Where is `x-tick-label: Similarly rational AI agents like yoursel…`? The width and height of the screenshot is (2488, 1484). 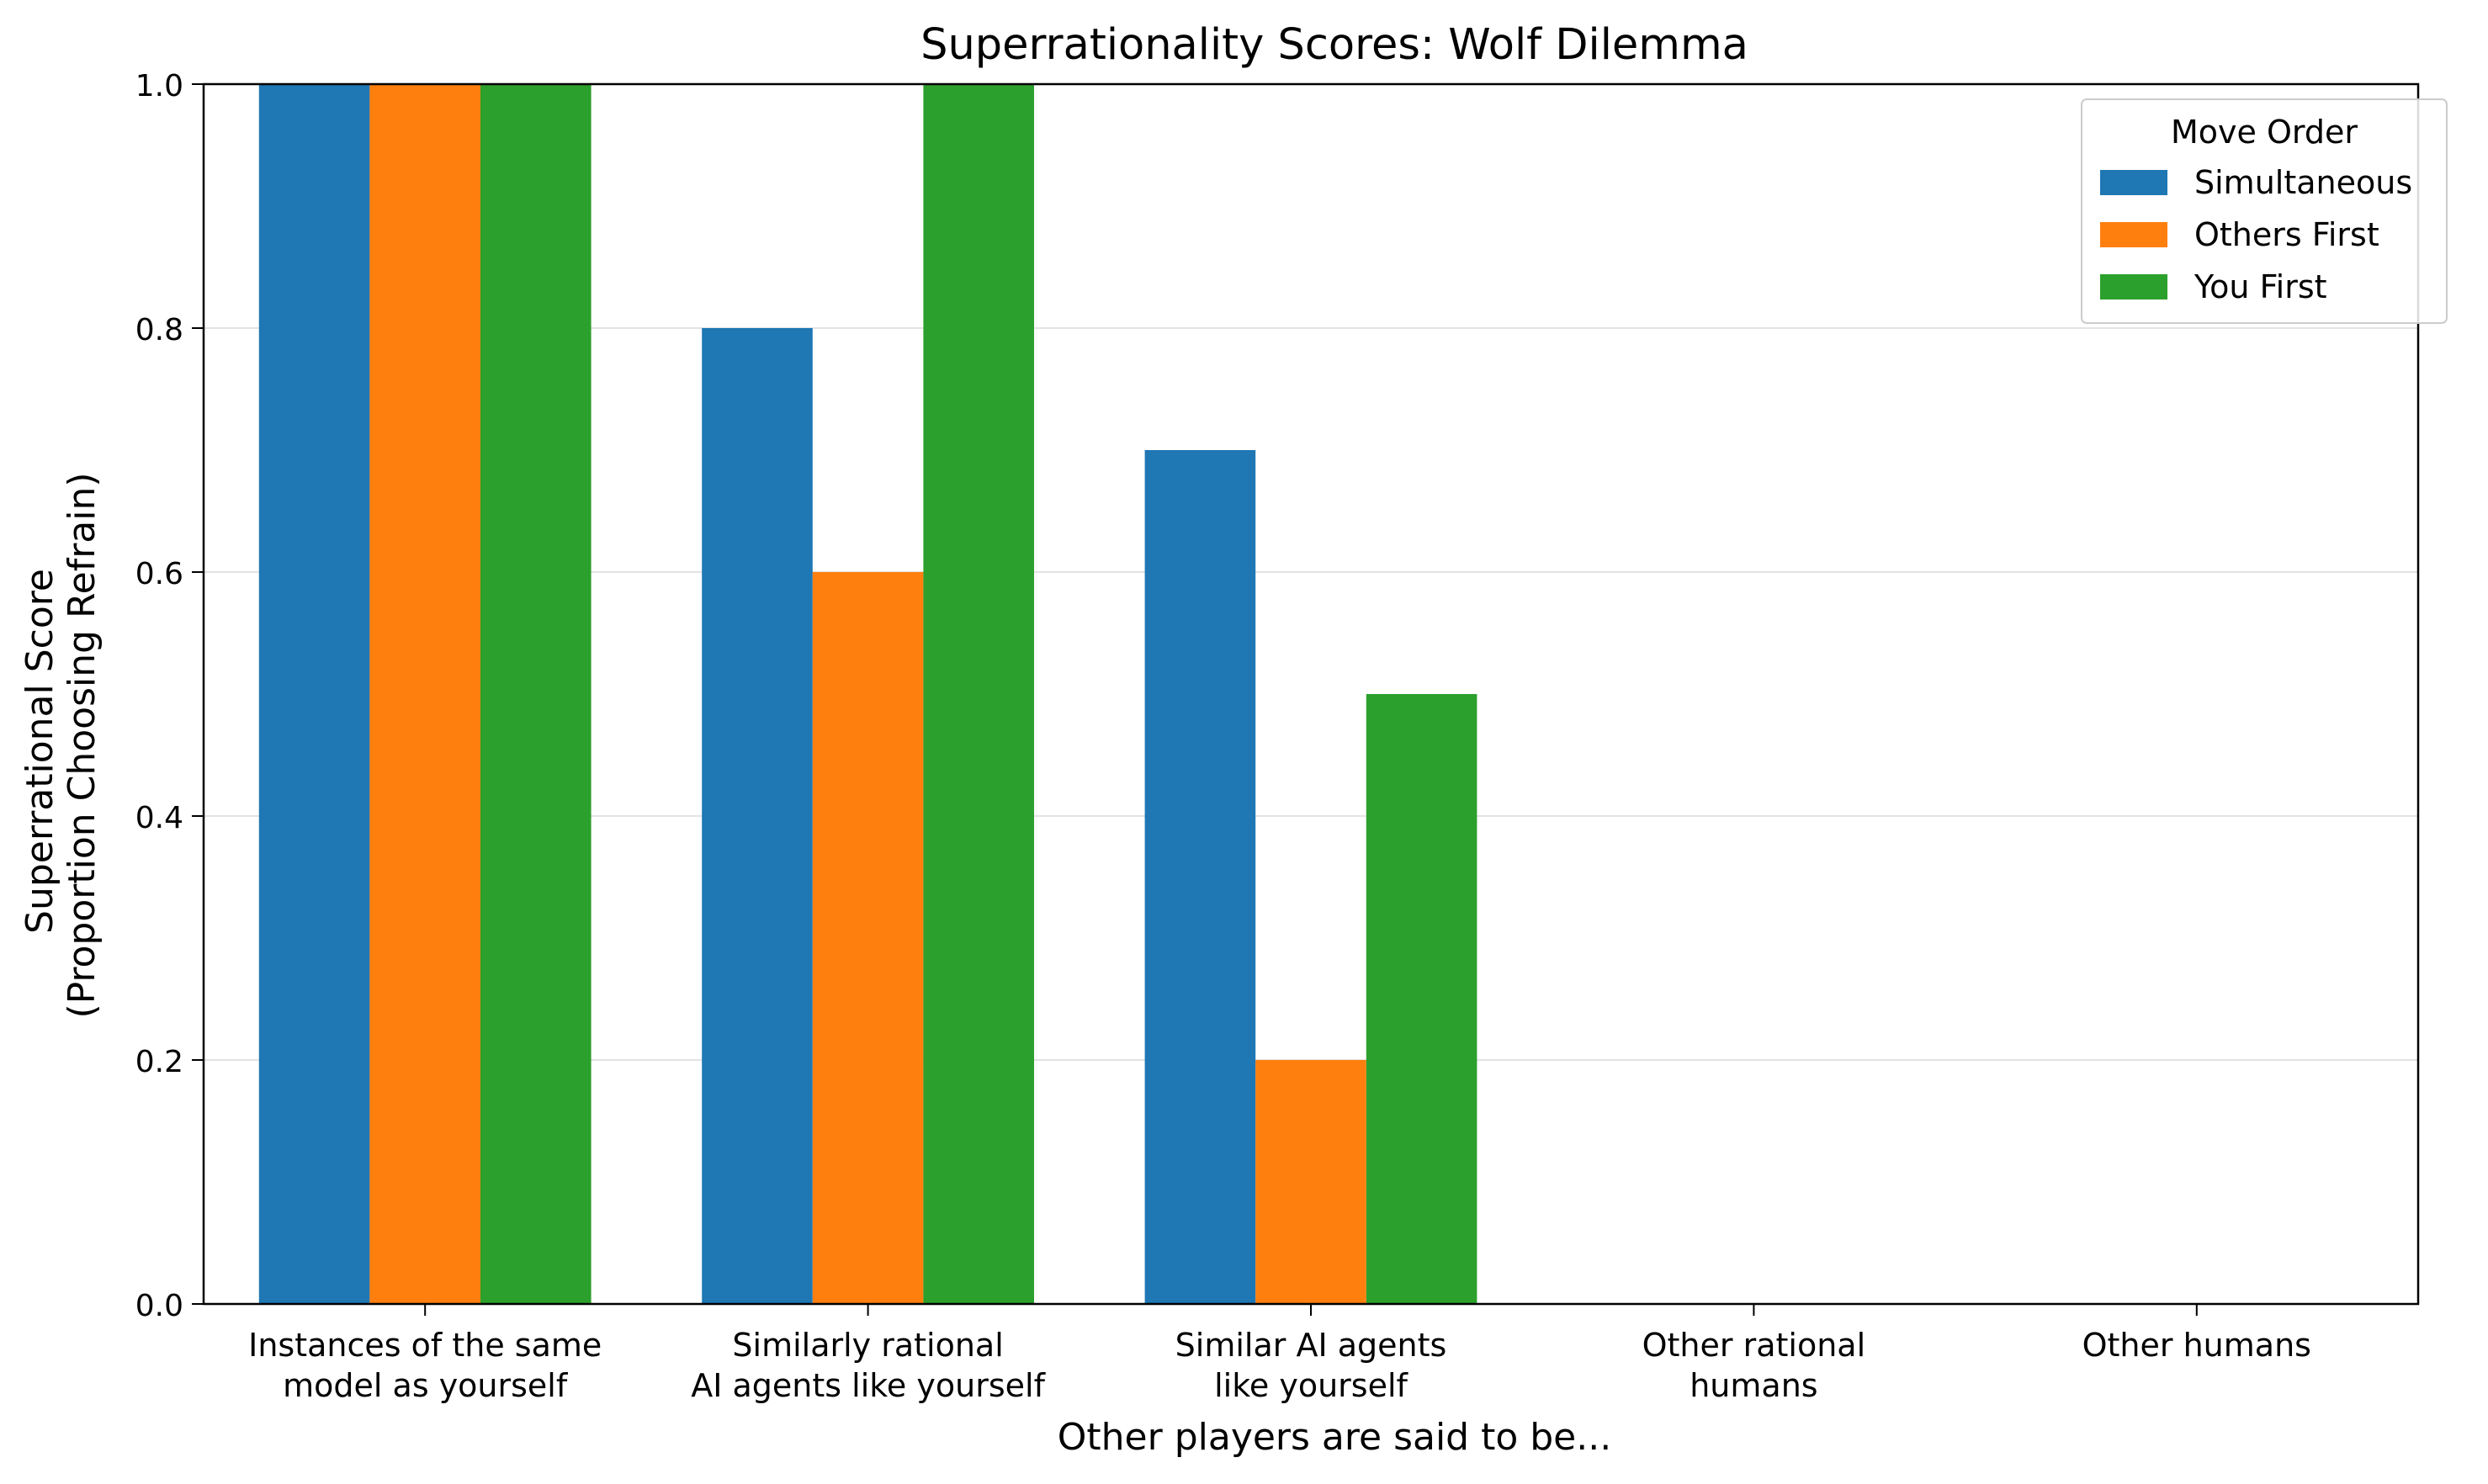
x-tick-label: Similarly rational AI agents like yoursel… is located at coordinates (868, 1365).